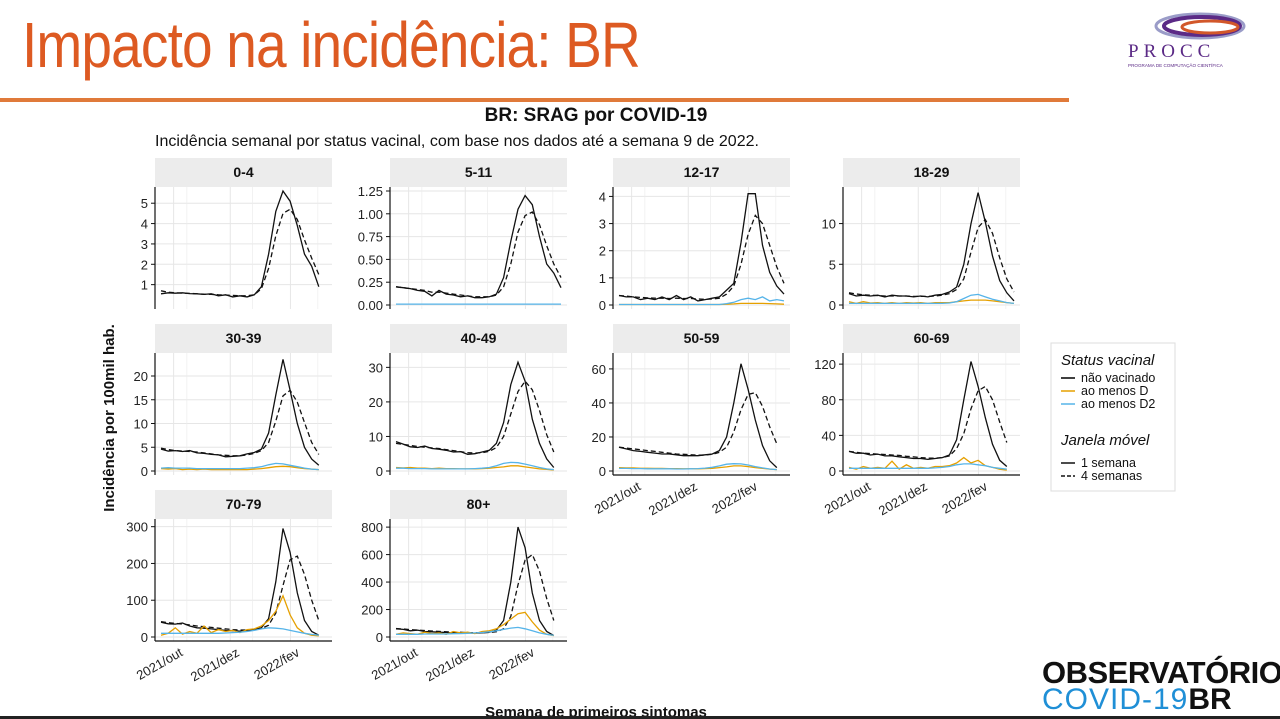 The image size is (1280, 719). Describe the element at coordinates (137, 563) in the screenshot. I see `y-tick-label: 200` at that location.